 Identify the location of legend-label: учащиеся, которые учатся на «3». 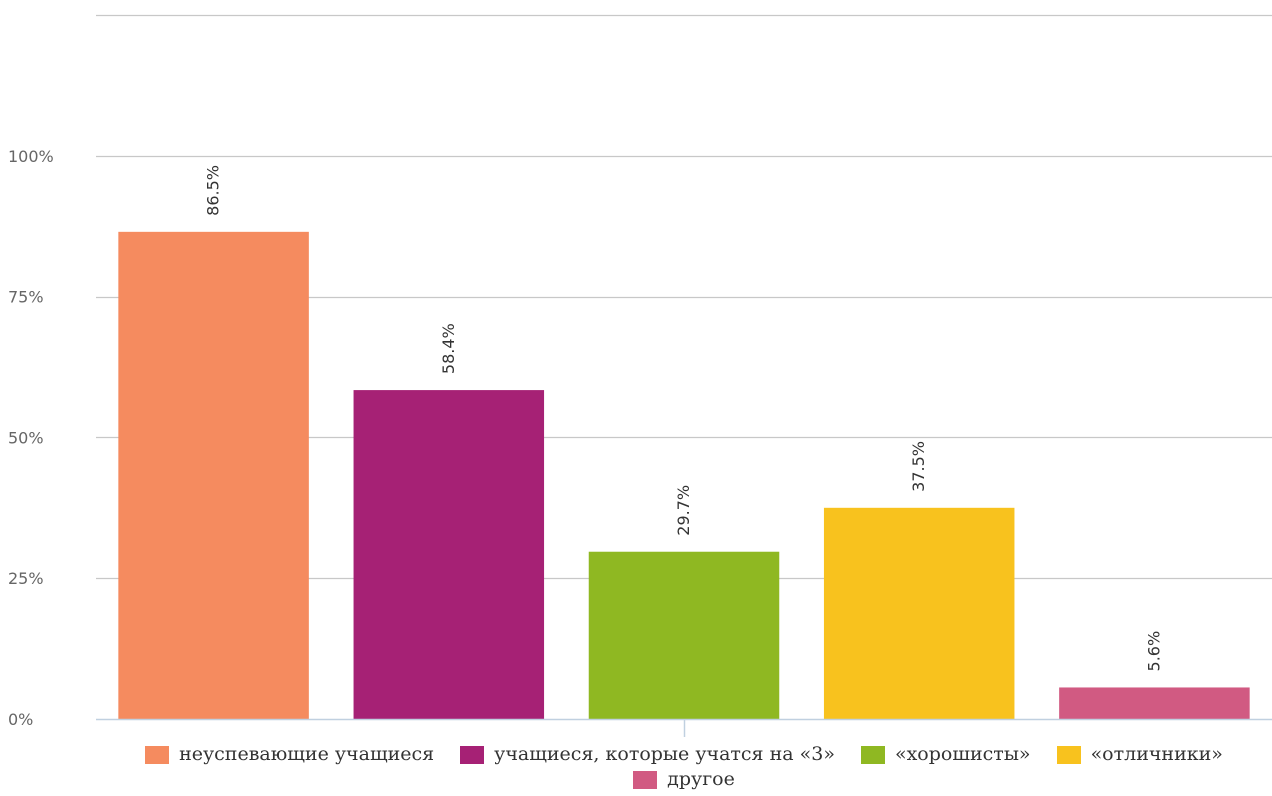
(664, 754).